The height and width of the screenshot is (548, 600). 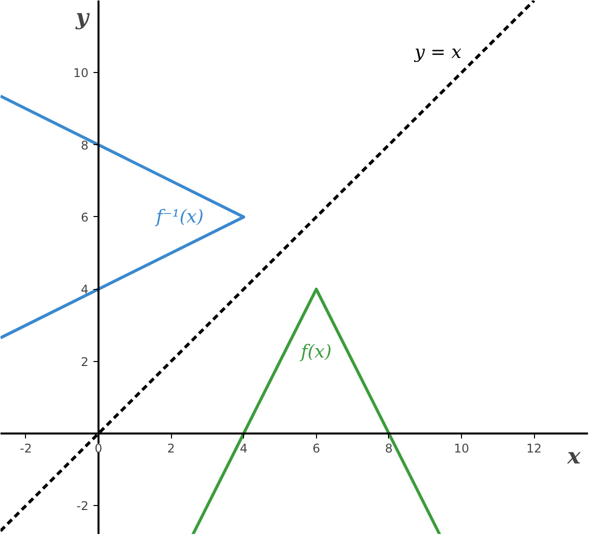 What do you see at coordinates (316, 448) in the screenshot?
I see `x-tick-label: 6` at bounding box center [316, 448].